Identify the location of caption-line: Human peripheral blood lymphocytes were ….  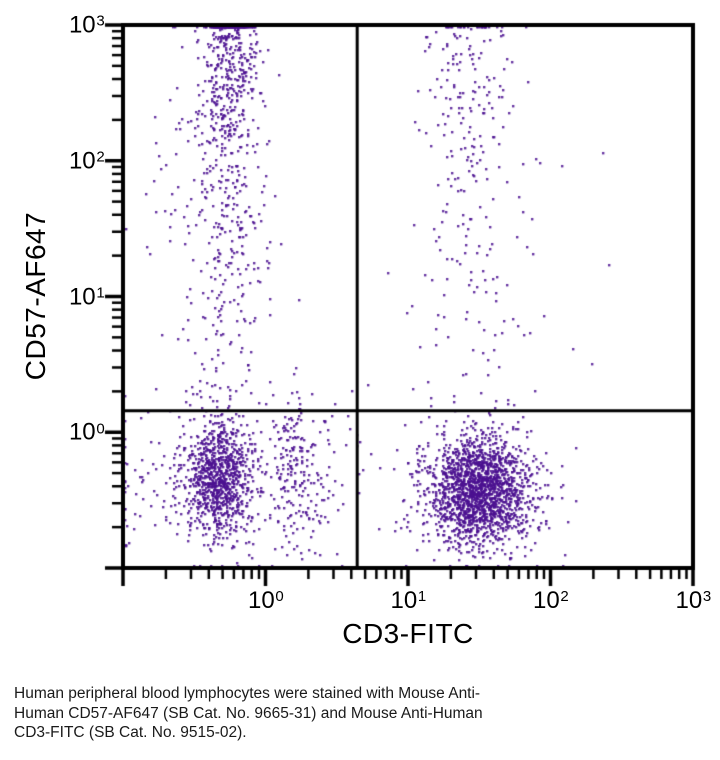
(247, 693).